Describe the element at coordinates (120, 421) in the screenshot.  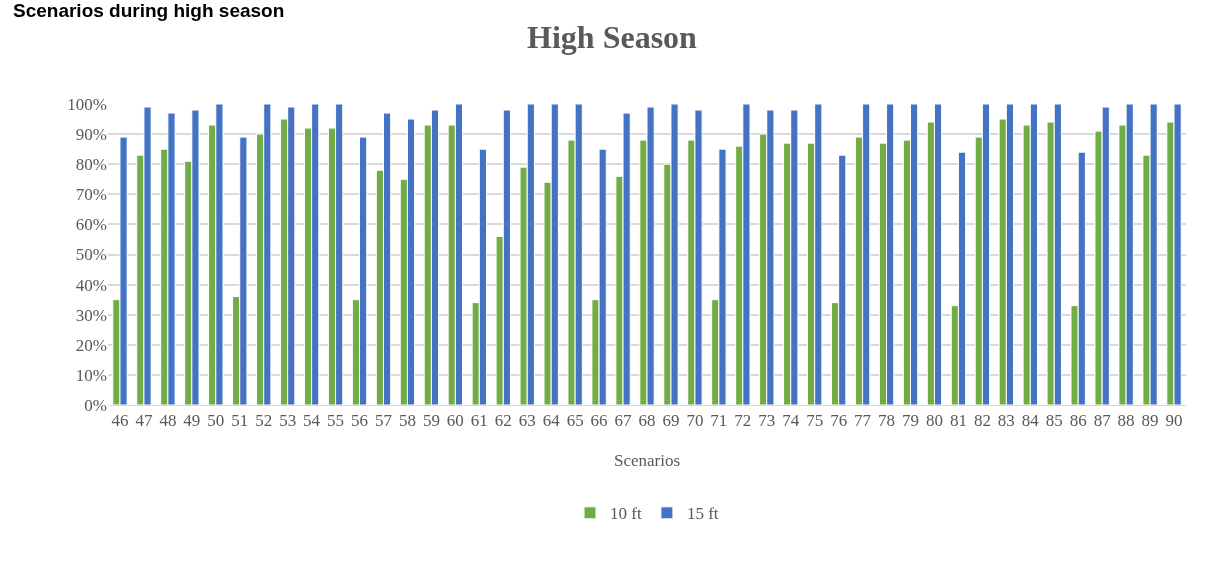
I see `x-tick-label: 46` at that location.